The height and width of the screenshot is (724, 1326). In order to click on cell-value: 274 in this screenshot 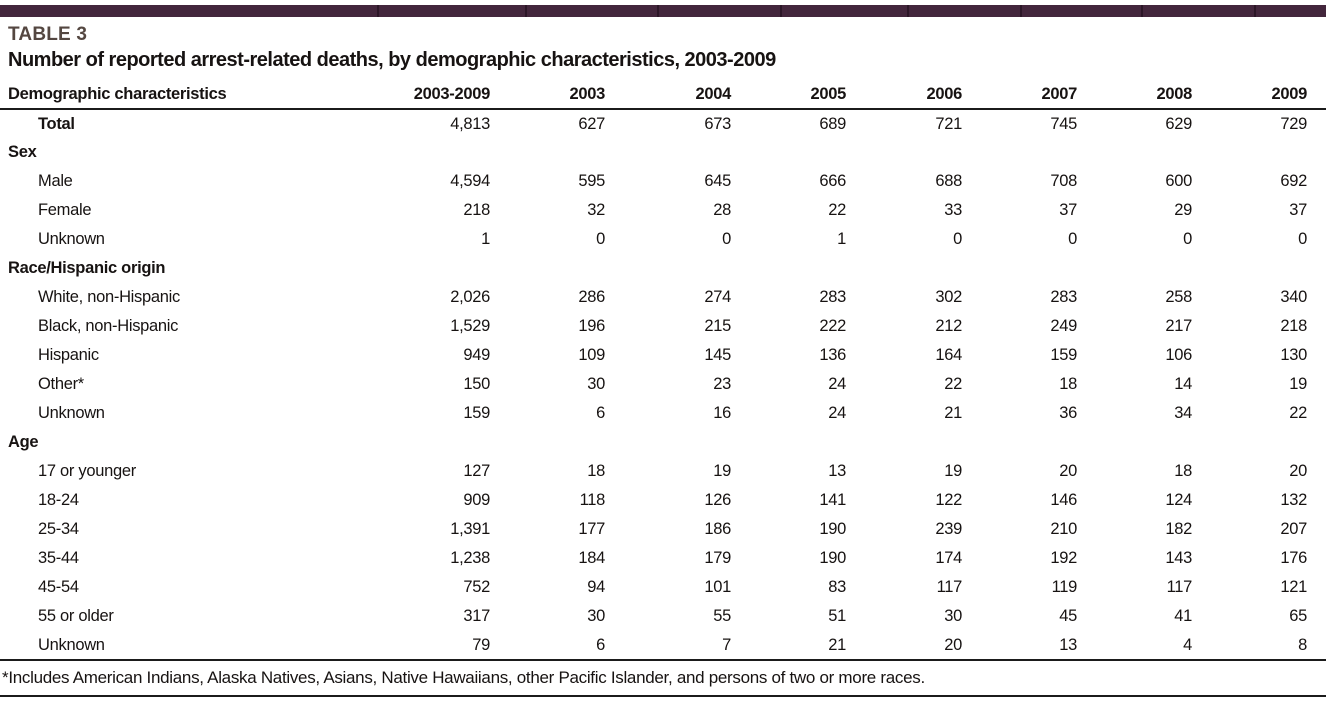, I will do `click(717, 297)`.